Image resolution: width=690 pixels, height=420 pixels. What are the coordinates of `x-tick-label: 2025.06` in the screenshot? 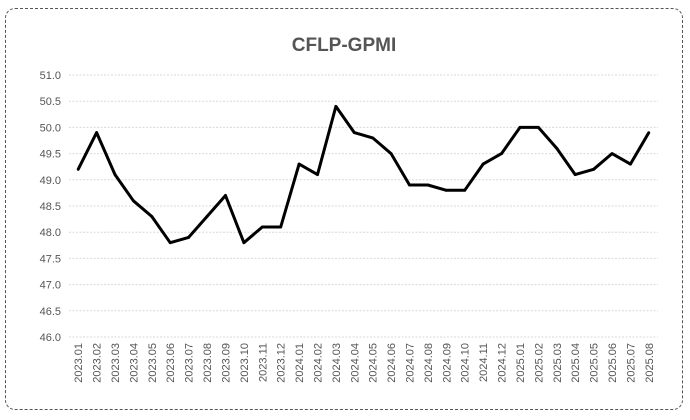 It's located at (613, 363).